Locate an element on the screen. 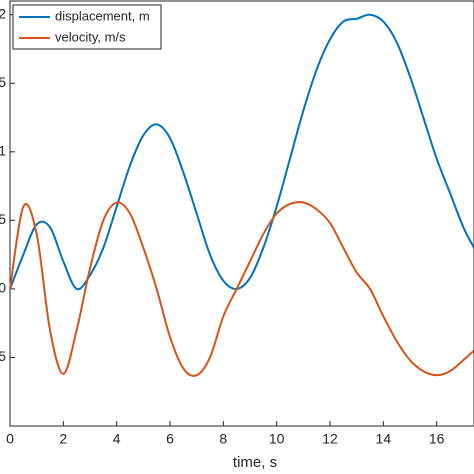  x-tick-label: 6 is located at coordinates (170, 439).